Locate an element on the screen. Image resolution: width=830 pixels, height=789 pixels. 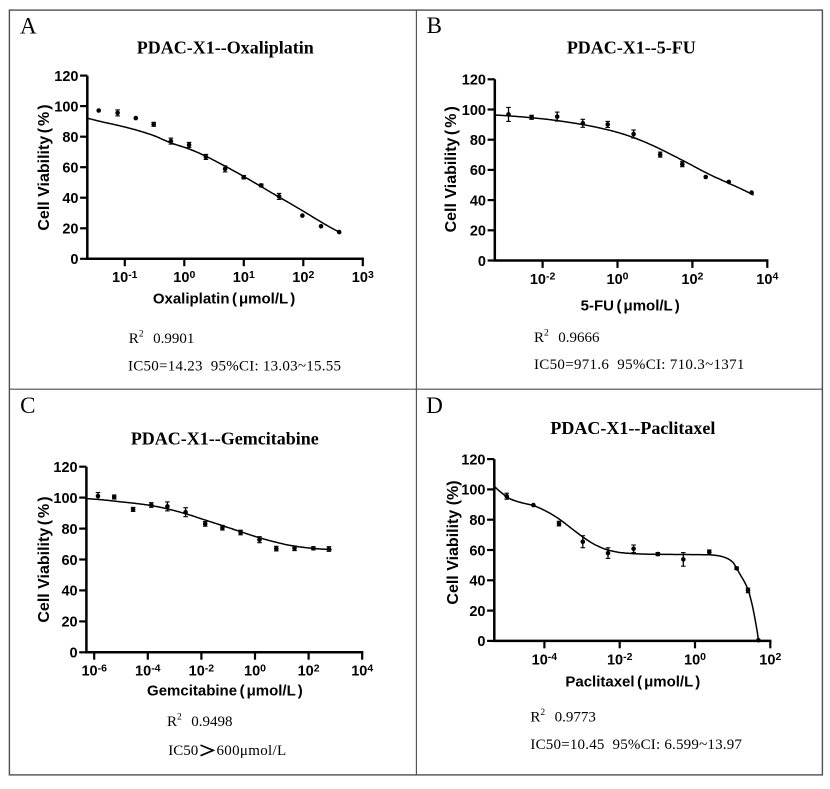
svg-text: B is located at coordinates (434, 25).